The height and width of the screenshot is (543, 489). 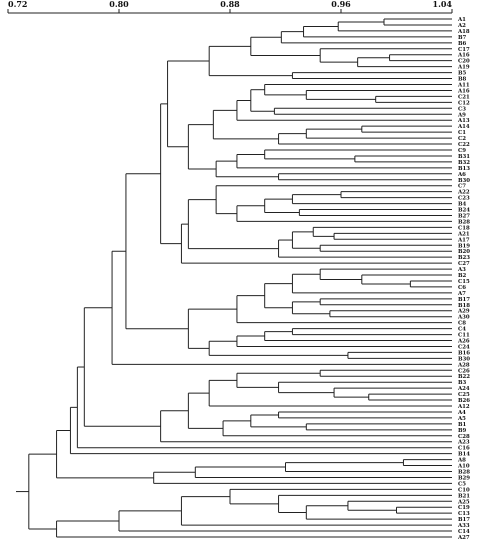 I want to click on leaf-label: B16, so click(x=464, y=353).